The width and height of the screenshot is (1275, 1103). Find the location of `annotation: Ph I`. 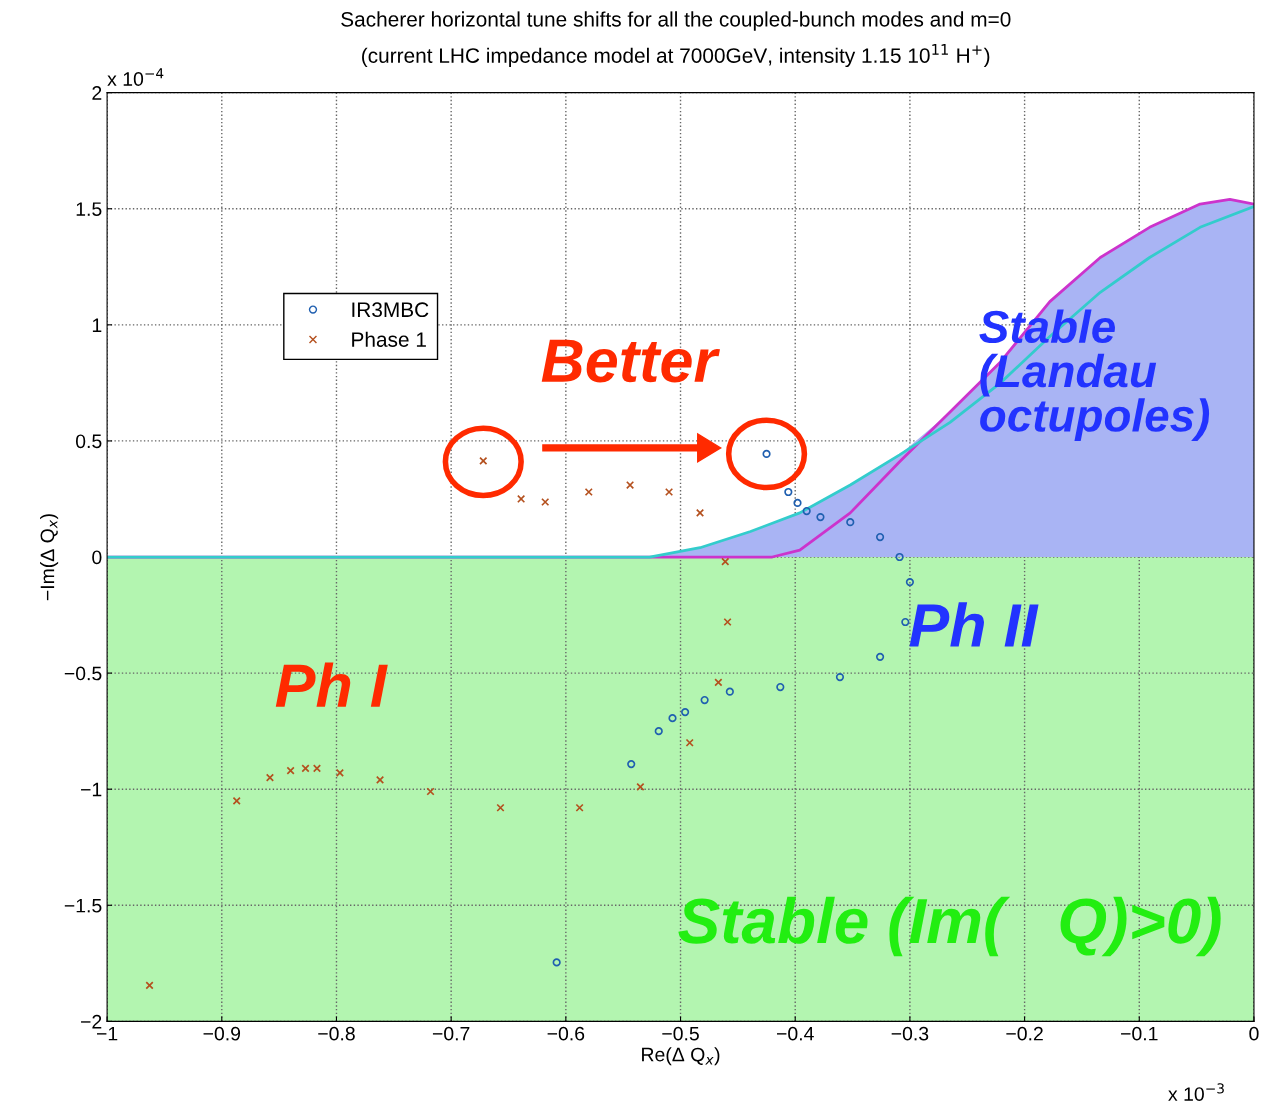

annotation: Ph I is located at coordinates (331, 684).